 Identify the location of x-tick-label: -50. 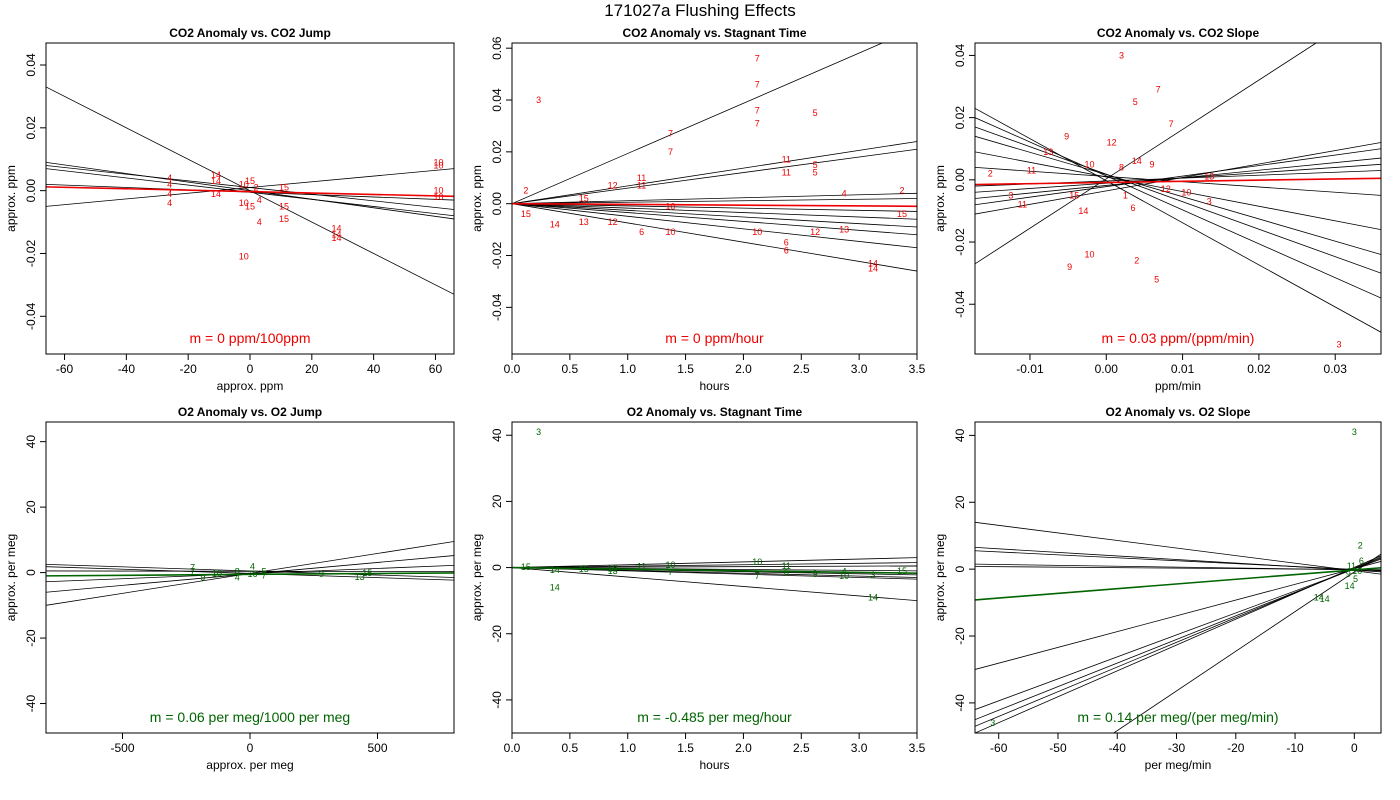
(1058, 748).